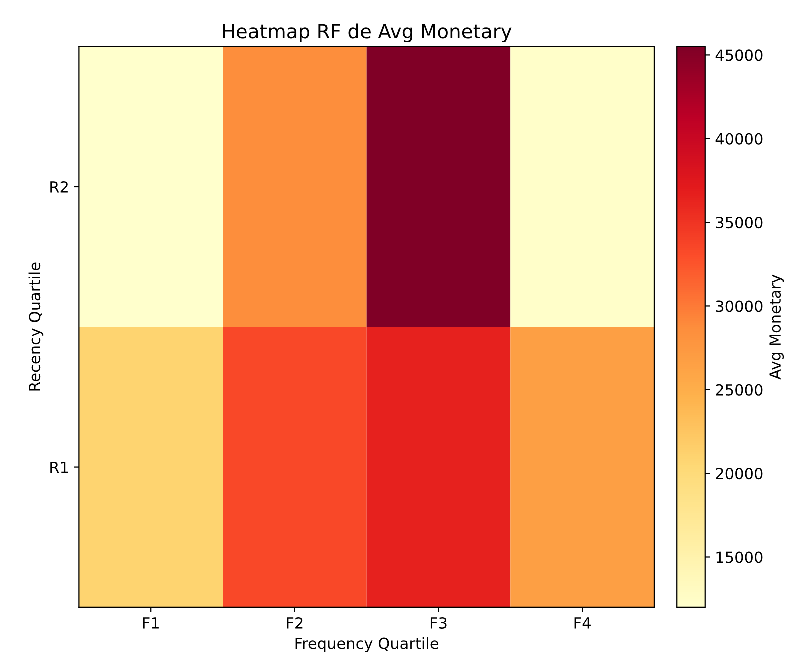  Describe the element at coordinates (739, 306) in the screenshot. I see `color-bar-label: 30000` at that location.